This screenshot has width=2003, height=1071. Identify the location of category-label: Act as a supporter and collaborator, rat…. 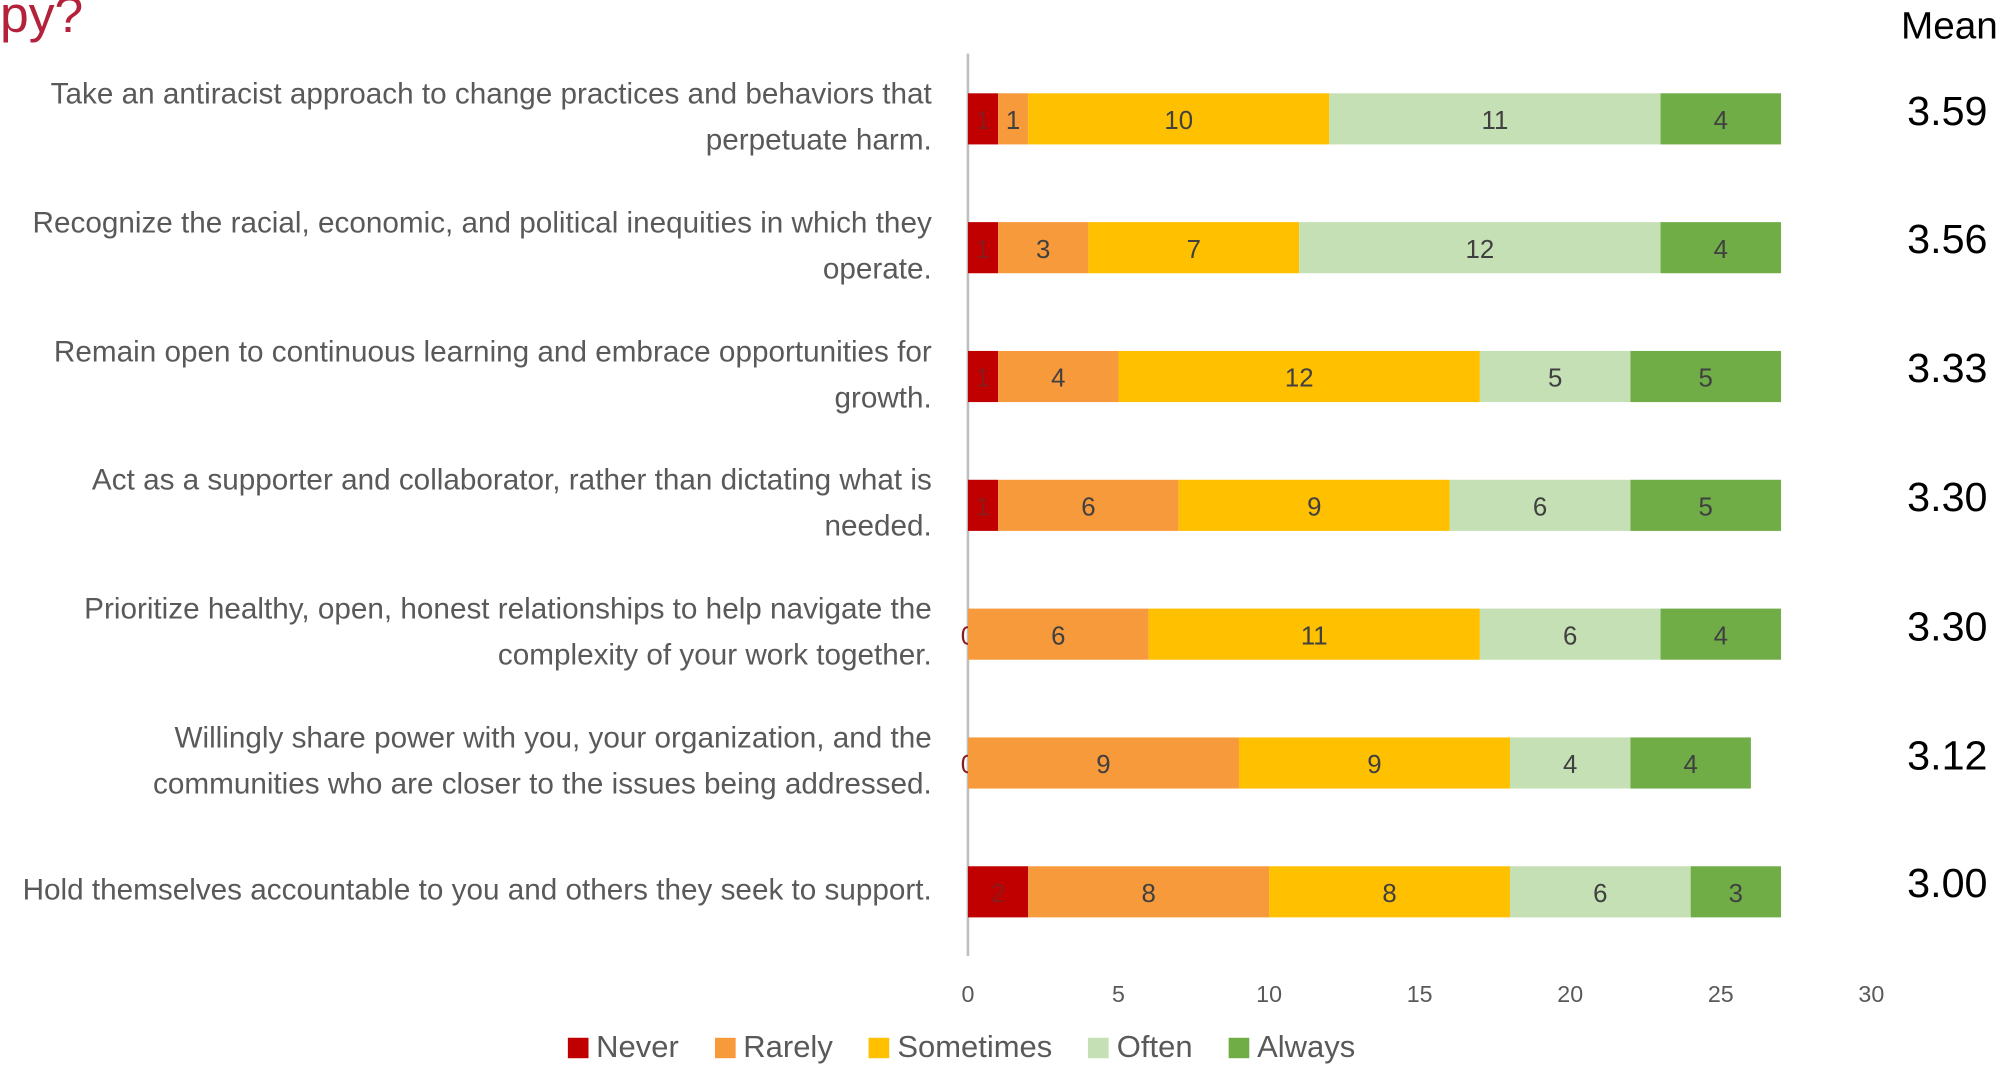
(511, 503).